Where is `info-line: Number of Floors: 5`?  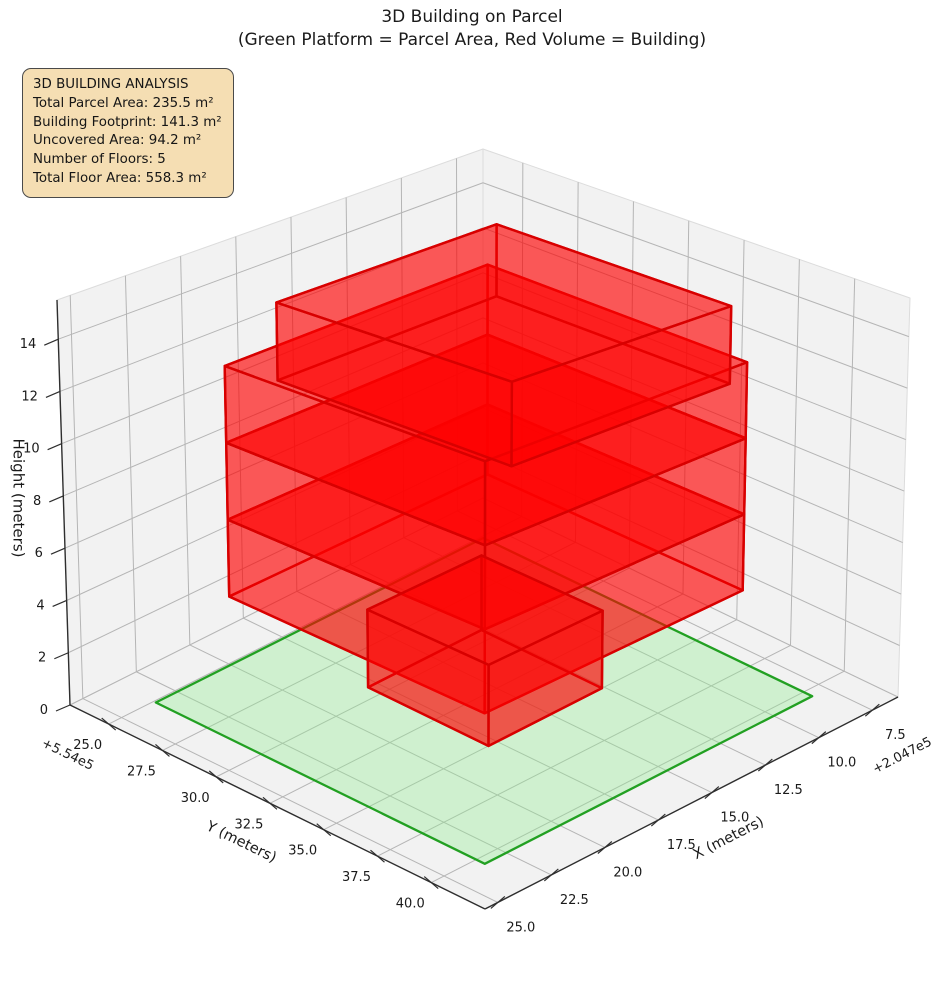
info-line: Number of Floors: 5 is located at coordinates (99, 160).